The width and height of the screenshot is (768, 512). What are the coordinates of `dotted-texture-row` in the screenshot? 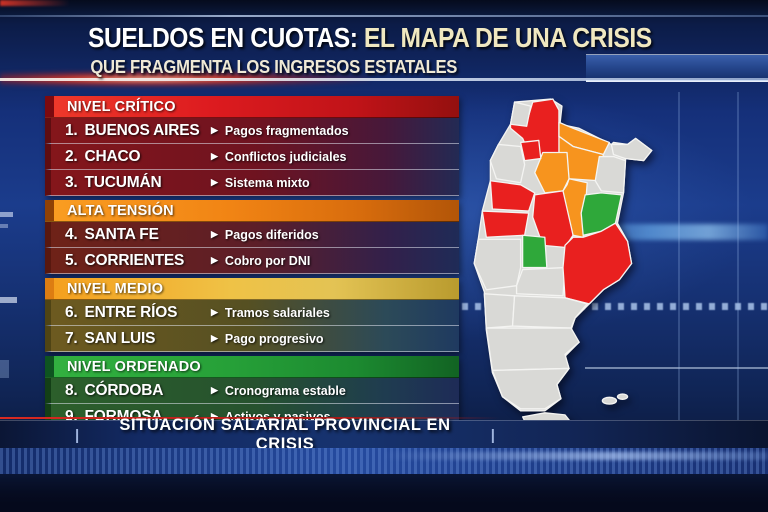 It's located at (615, 306).